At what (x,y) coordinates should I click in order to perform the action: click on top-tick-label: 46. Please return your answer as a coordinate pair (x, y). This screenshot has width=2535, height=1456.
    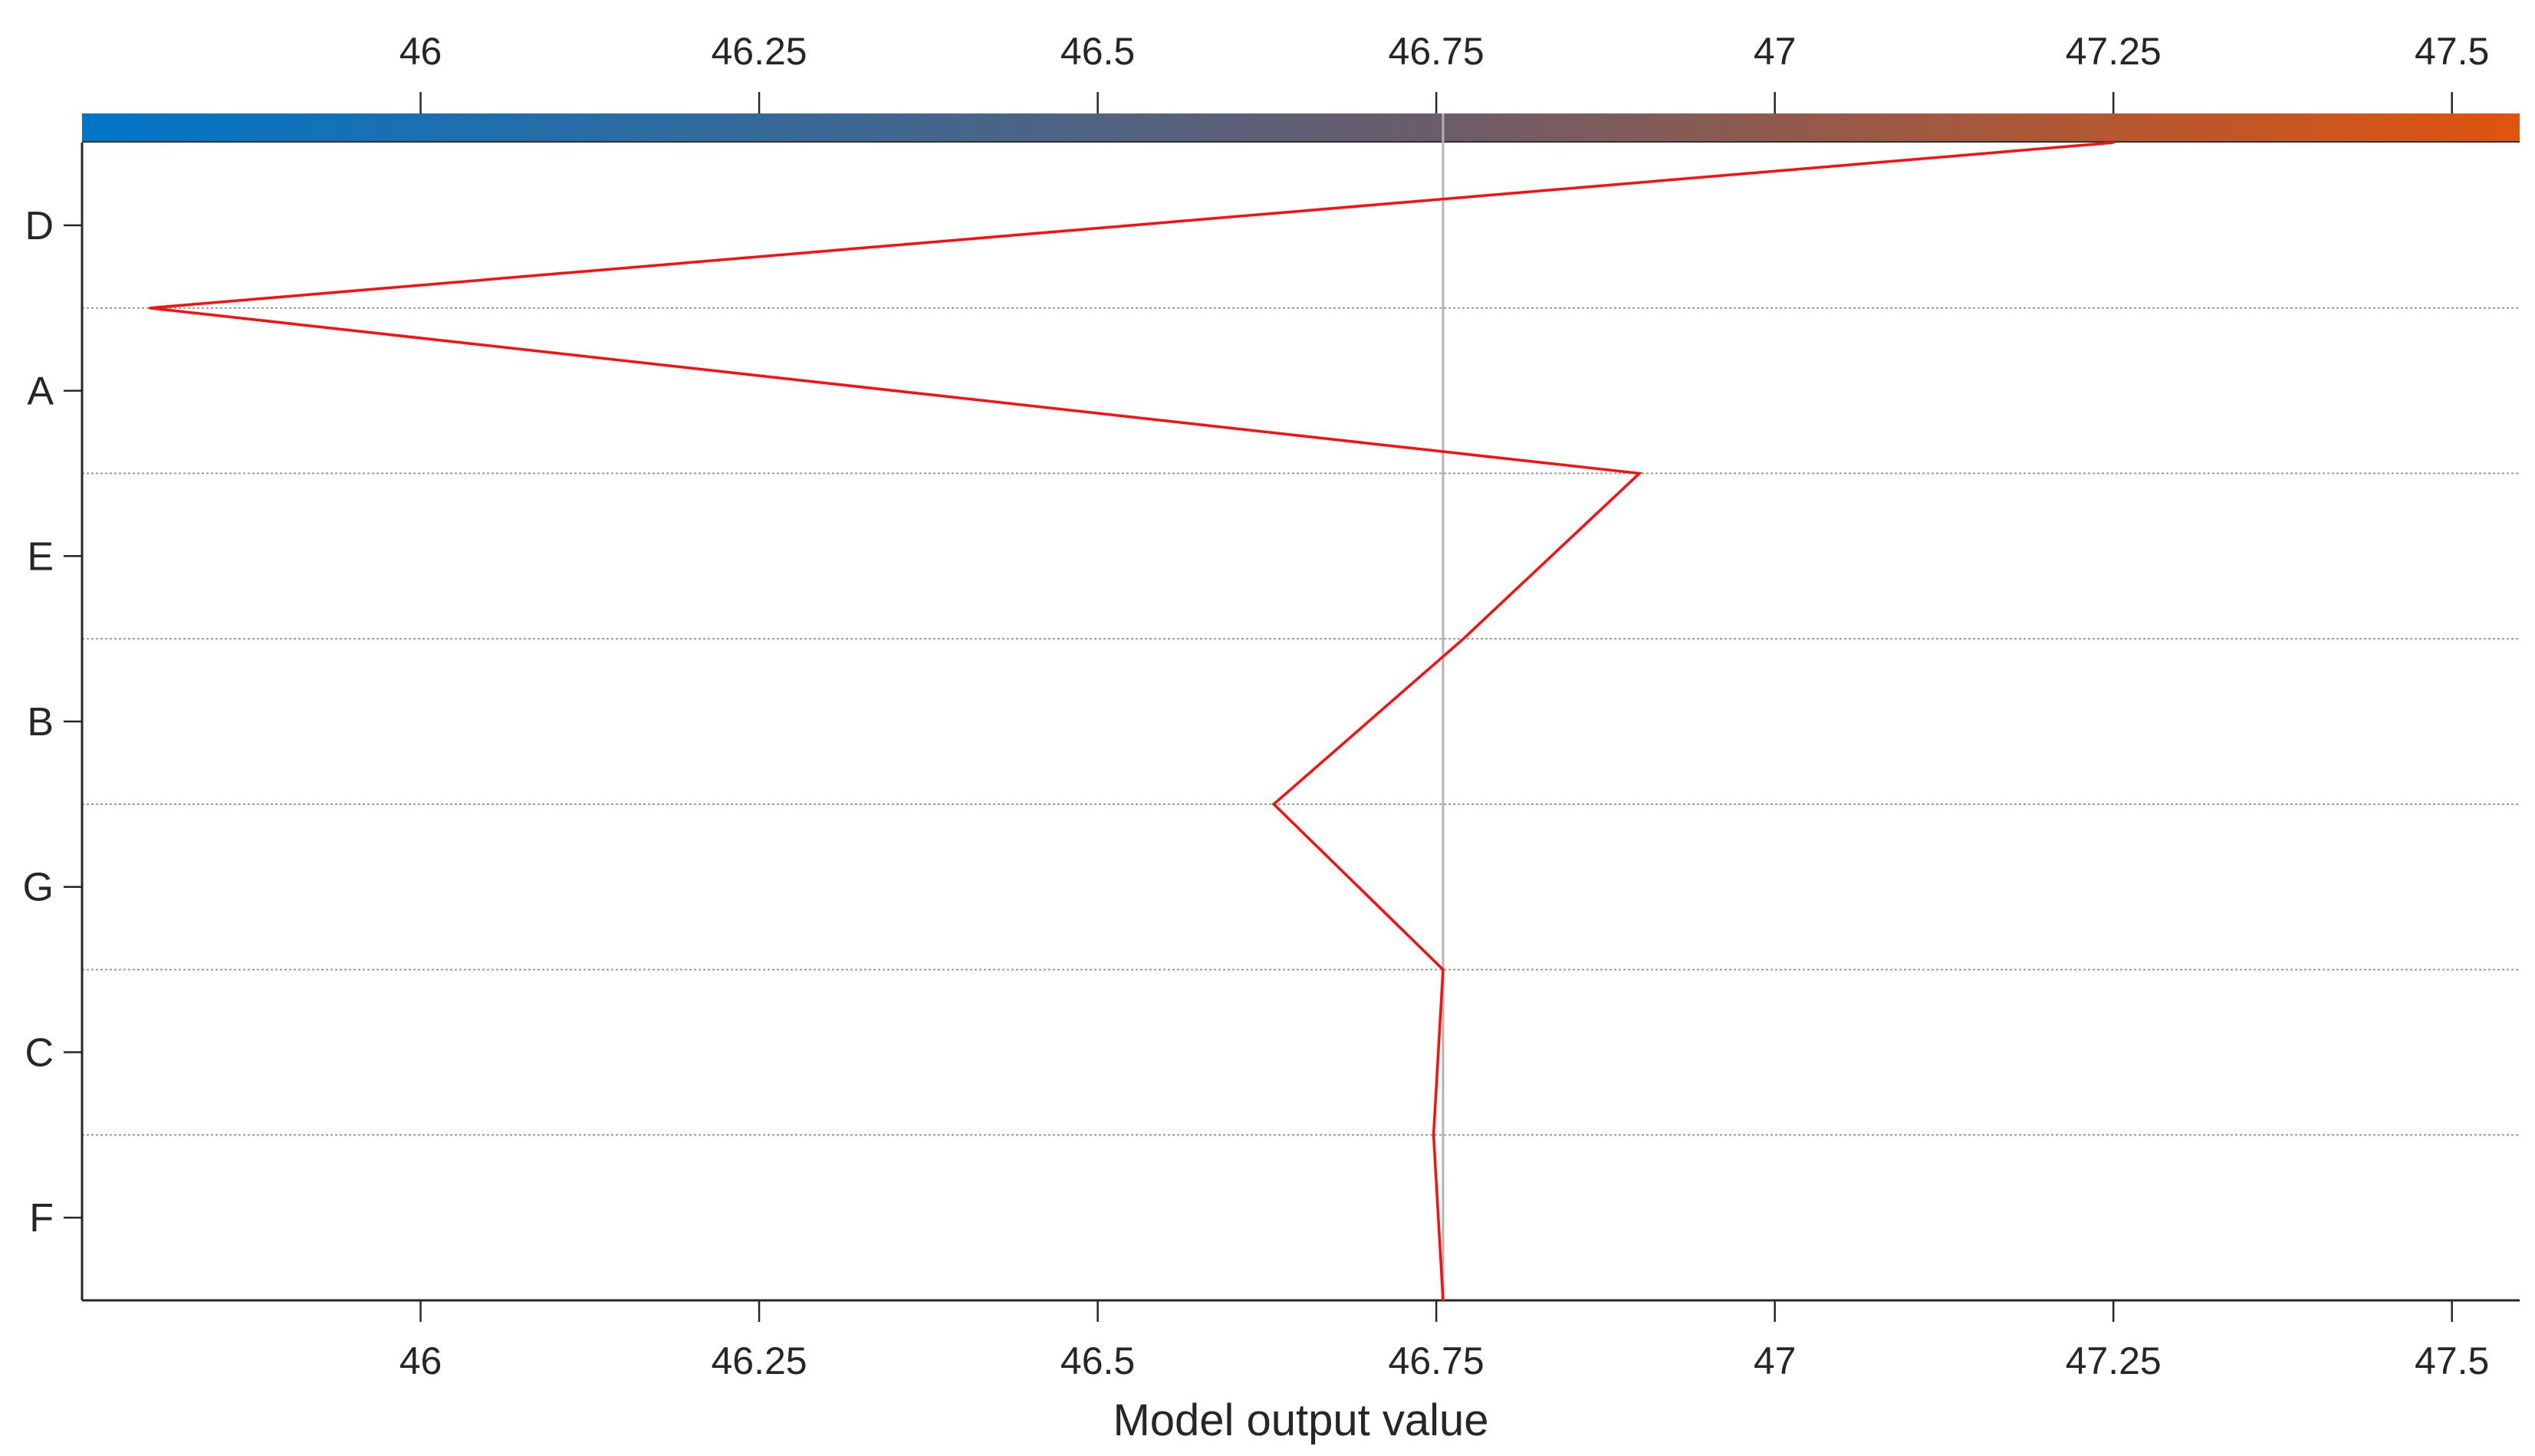
    Looking at the image, I should click on (420, 51).